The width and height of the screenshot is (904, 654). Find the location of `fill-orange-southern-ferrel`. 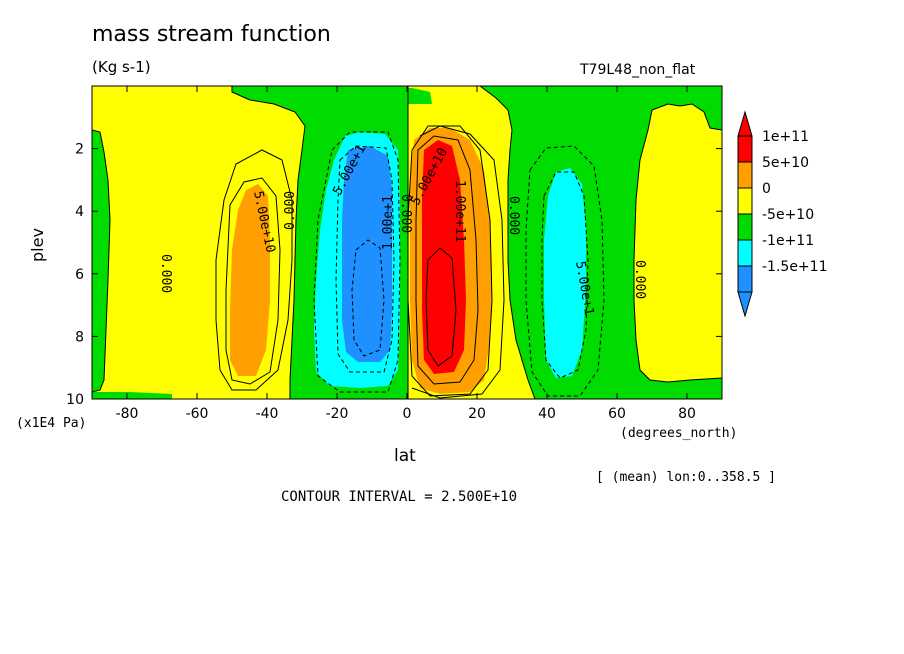

fill-orange-southern-ferrel is located at coordinates (250, 280).